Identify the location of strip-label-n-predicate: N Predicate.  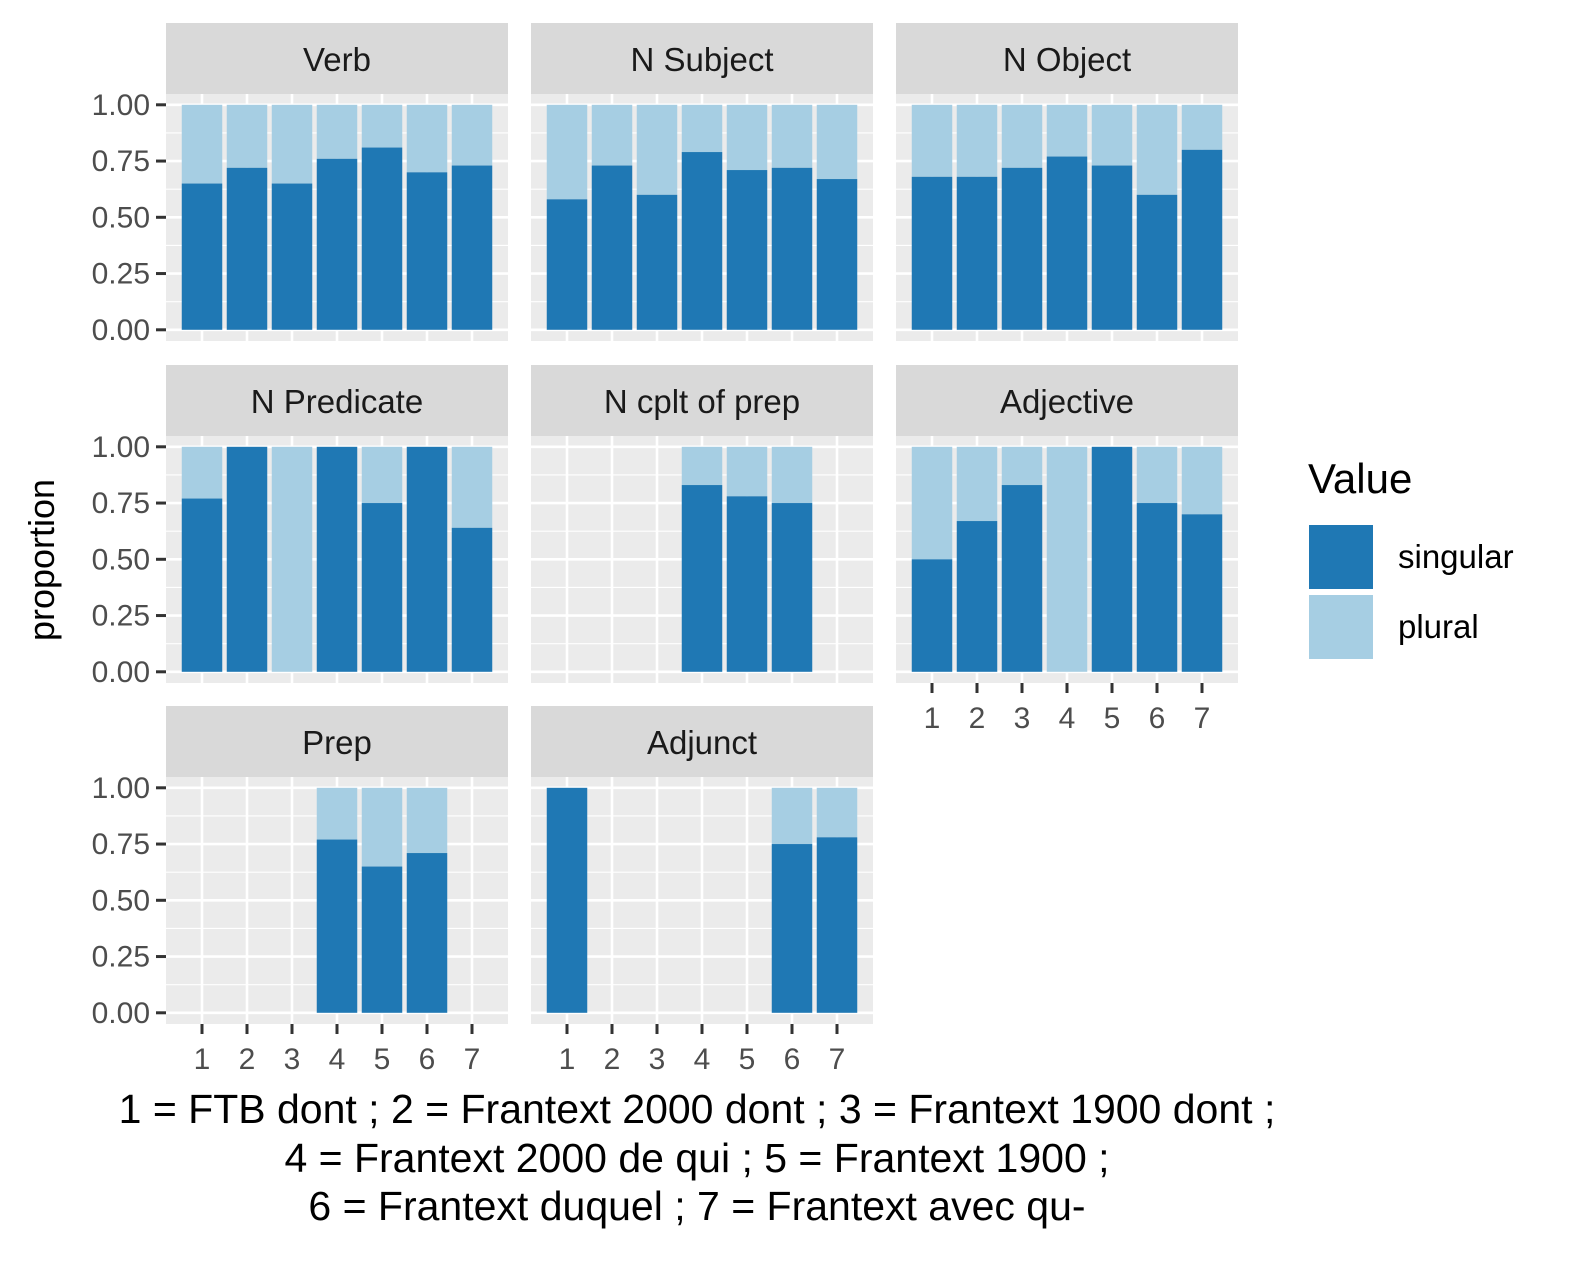
(337, 401).